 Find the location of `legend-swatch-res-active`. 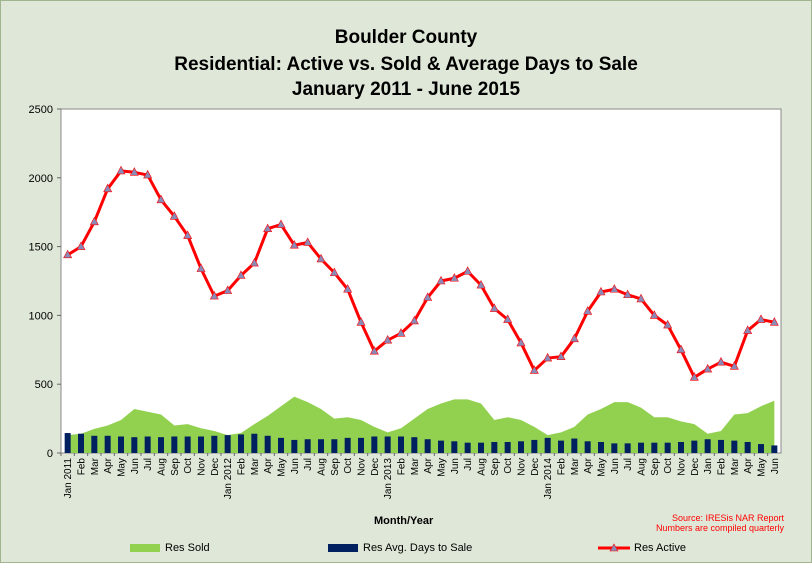

legend-swatch-res-active is located at coordinates (614, 547).